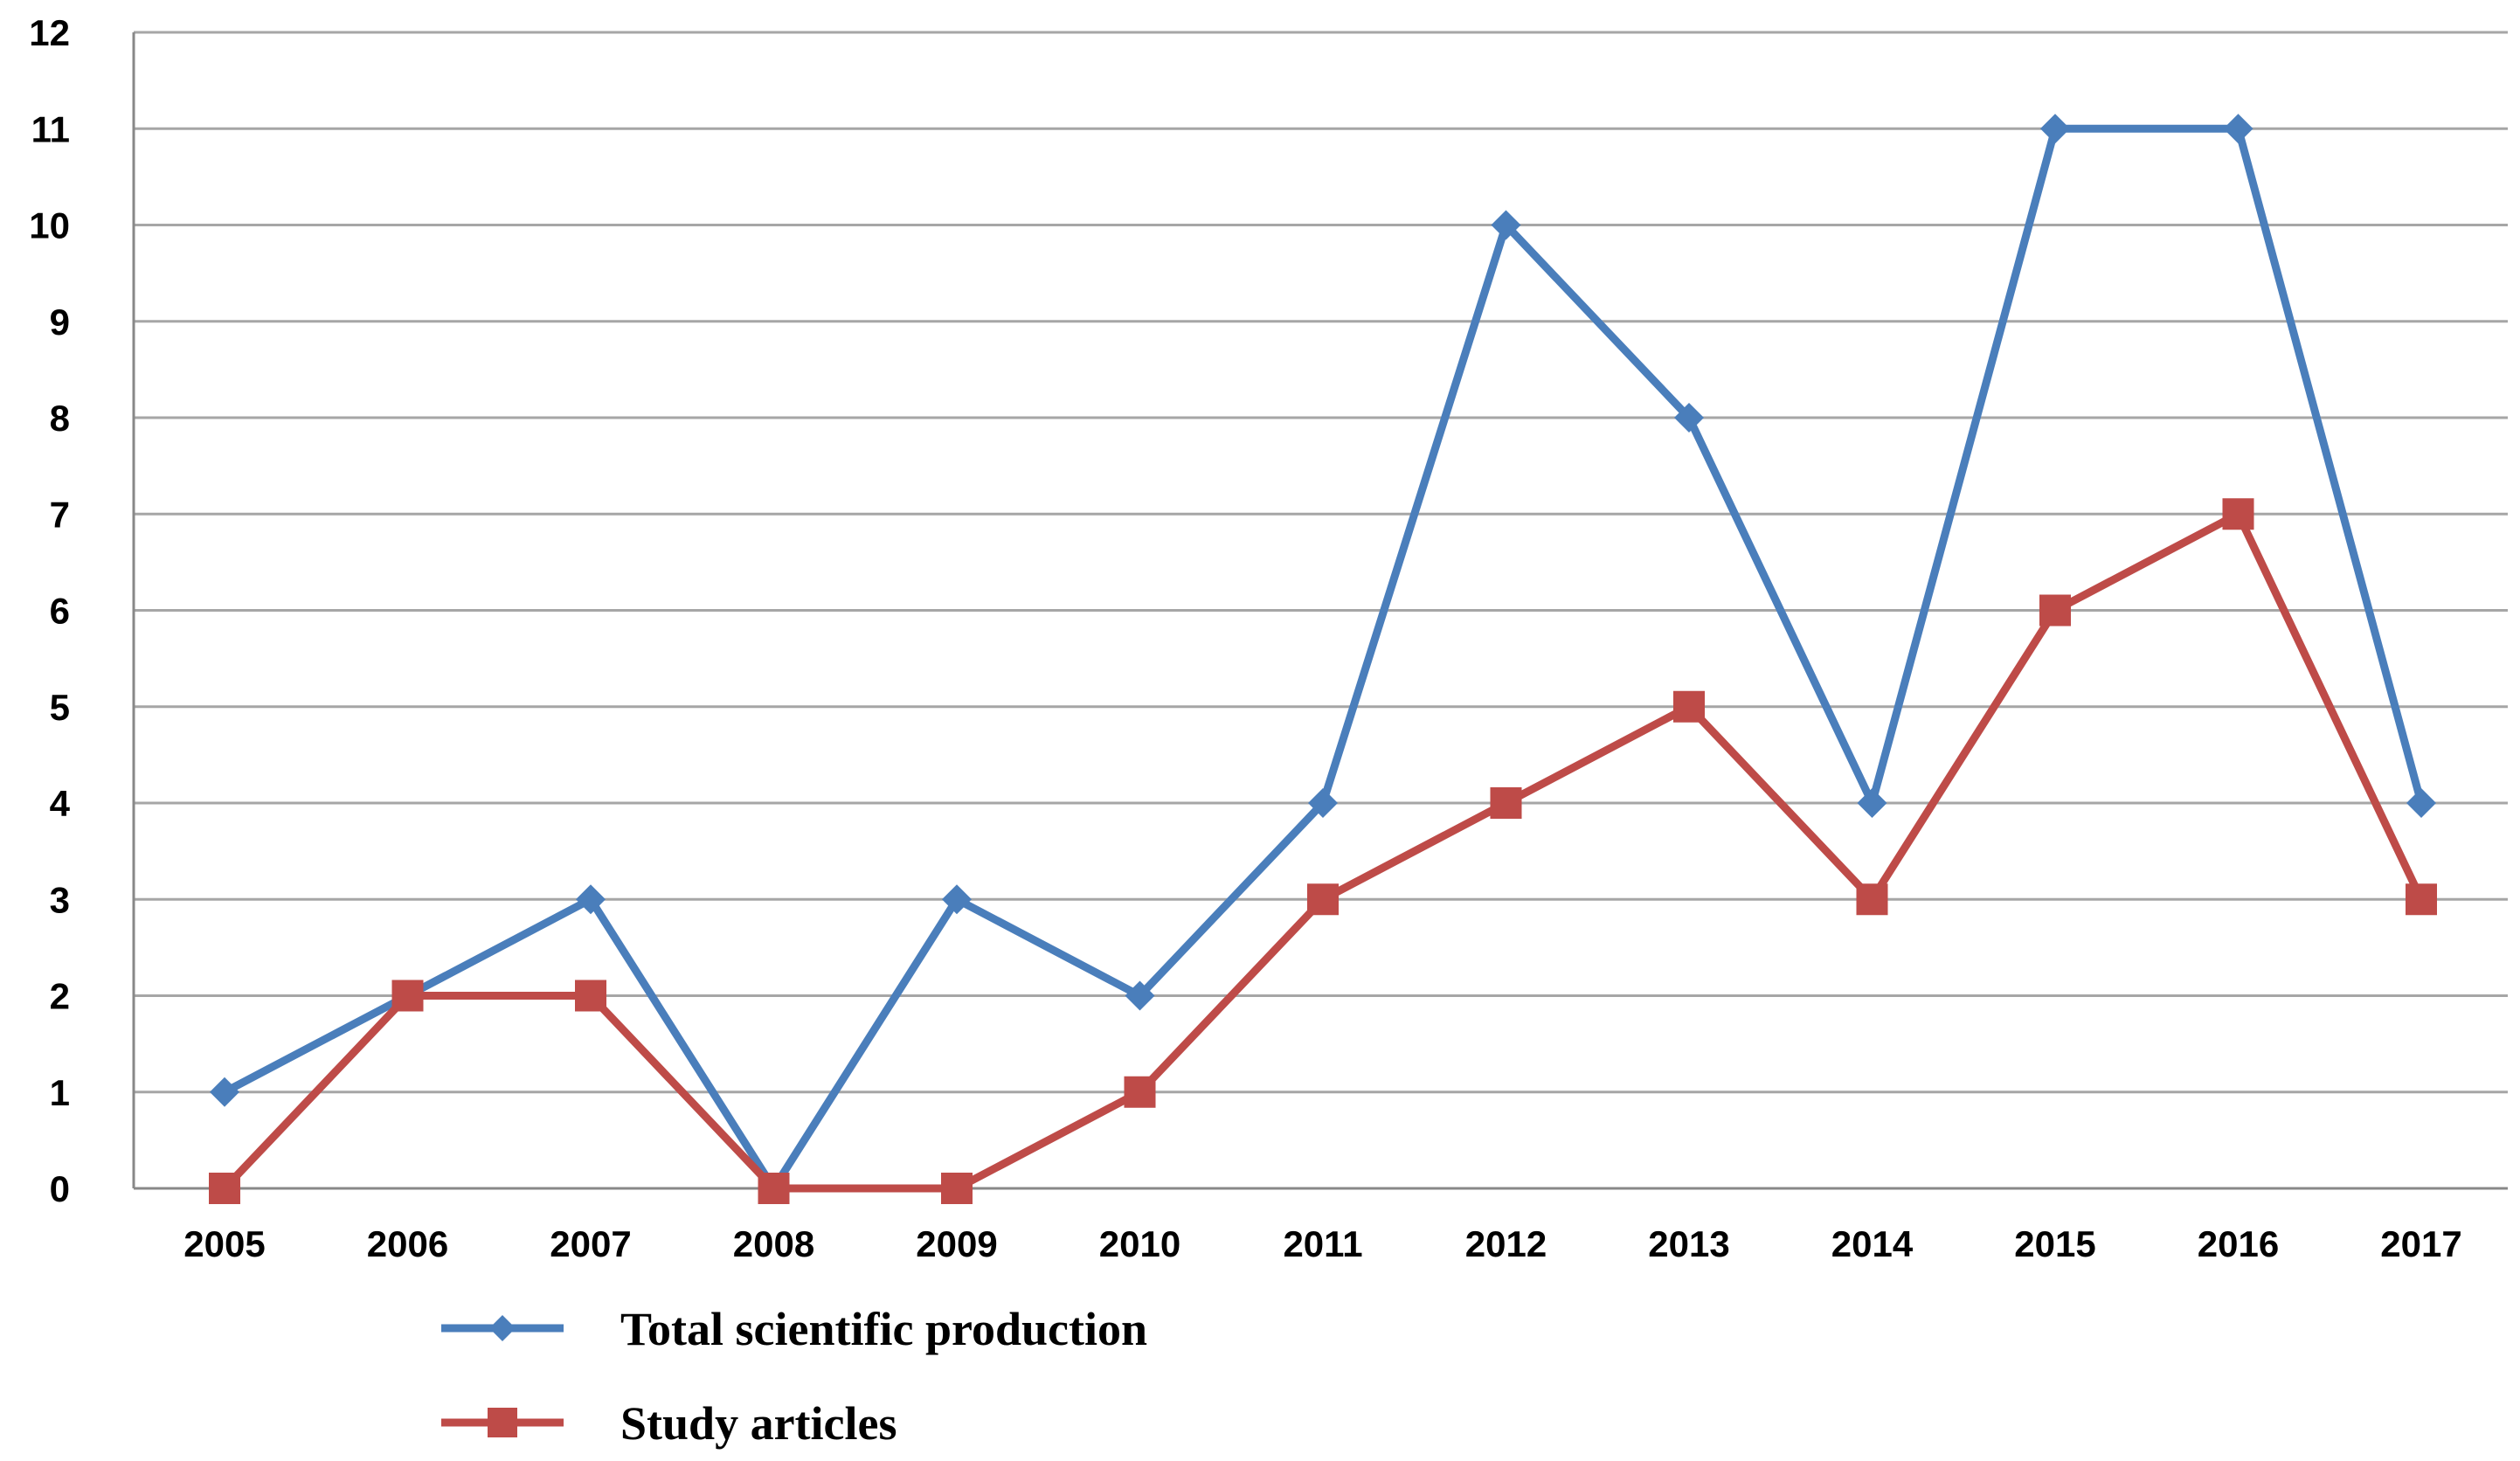 The height and width of the screenshot is (1461, 2520). What do you see at coordinates (60, 1092) in the screenshot?
I see `y-tick-label: 1` at bounding box center [60, 1092].